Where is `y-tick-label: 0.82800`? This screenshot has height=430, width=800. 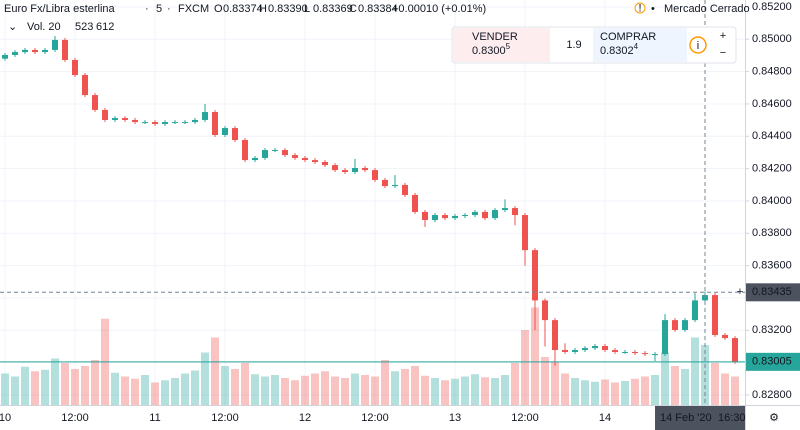 y-tick-label: 0.82800 is located at coordinates (772, 395).